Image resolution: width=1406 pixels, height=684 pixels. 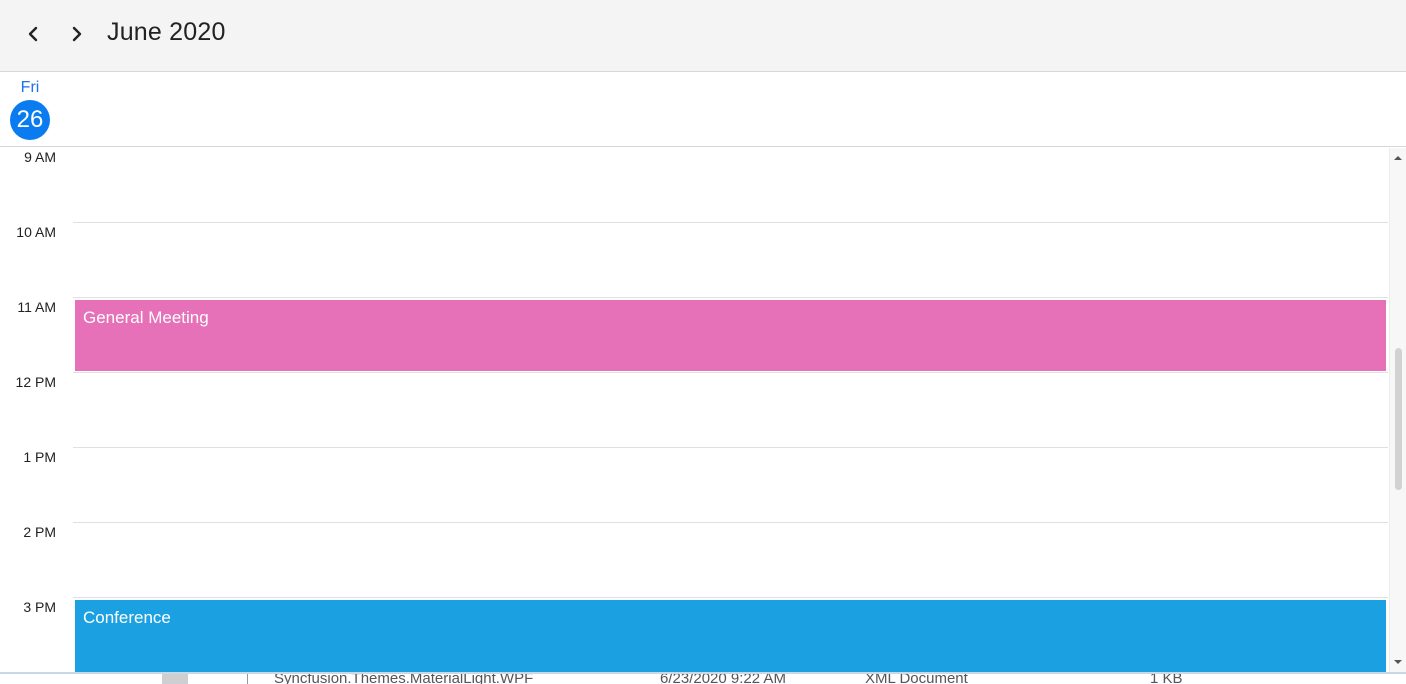 I want to click on scroll-up-button, so click(x=1398, y=158).